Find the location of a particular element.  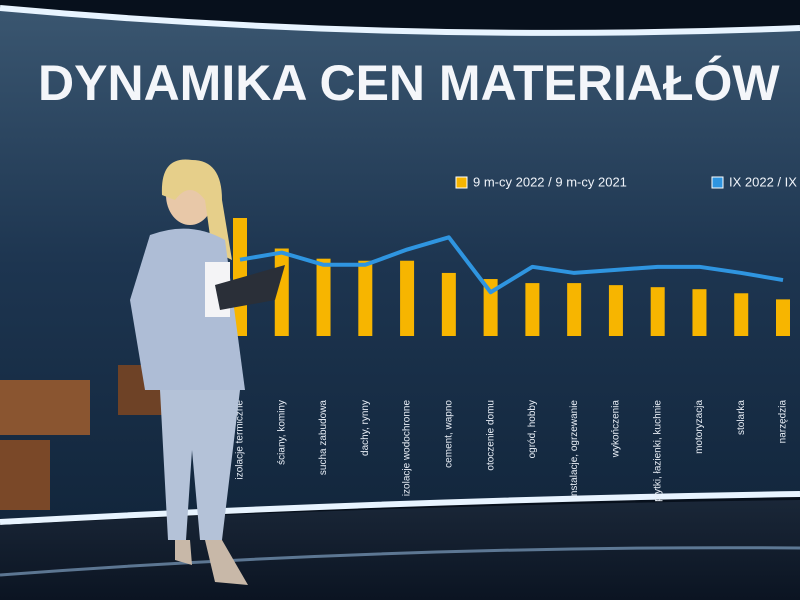

x-tick-label: motoryzacja is located at coordinates (699, 427).